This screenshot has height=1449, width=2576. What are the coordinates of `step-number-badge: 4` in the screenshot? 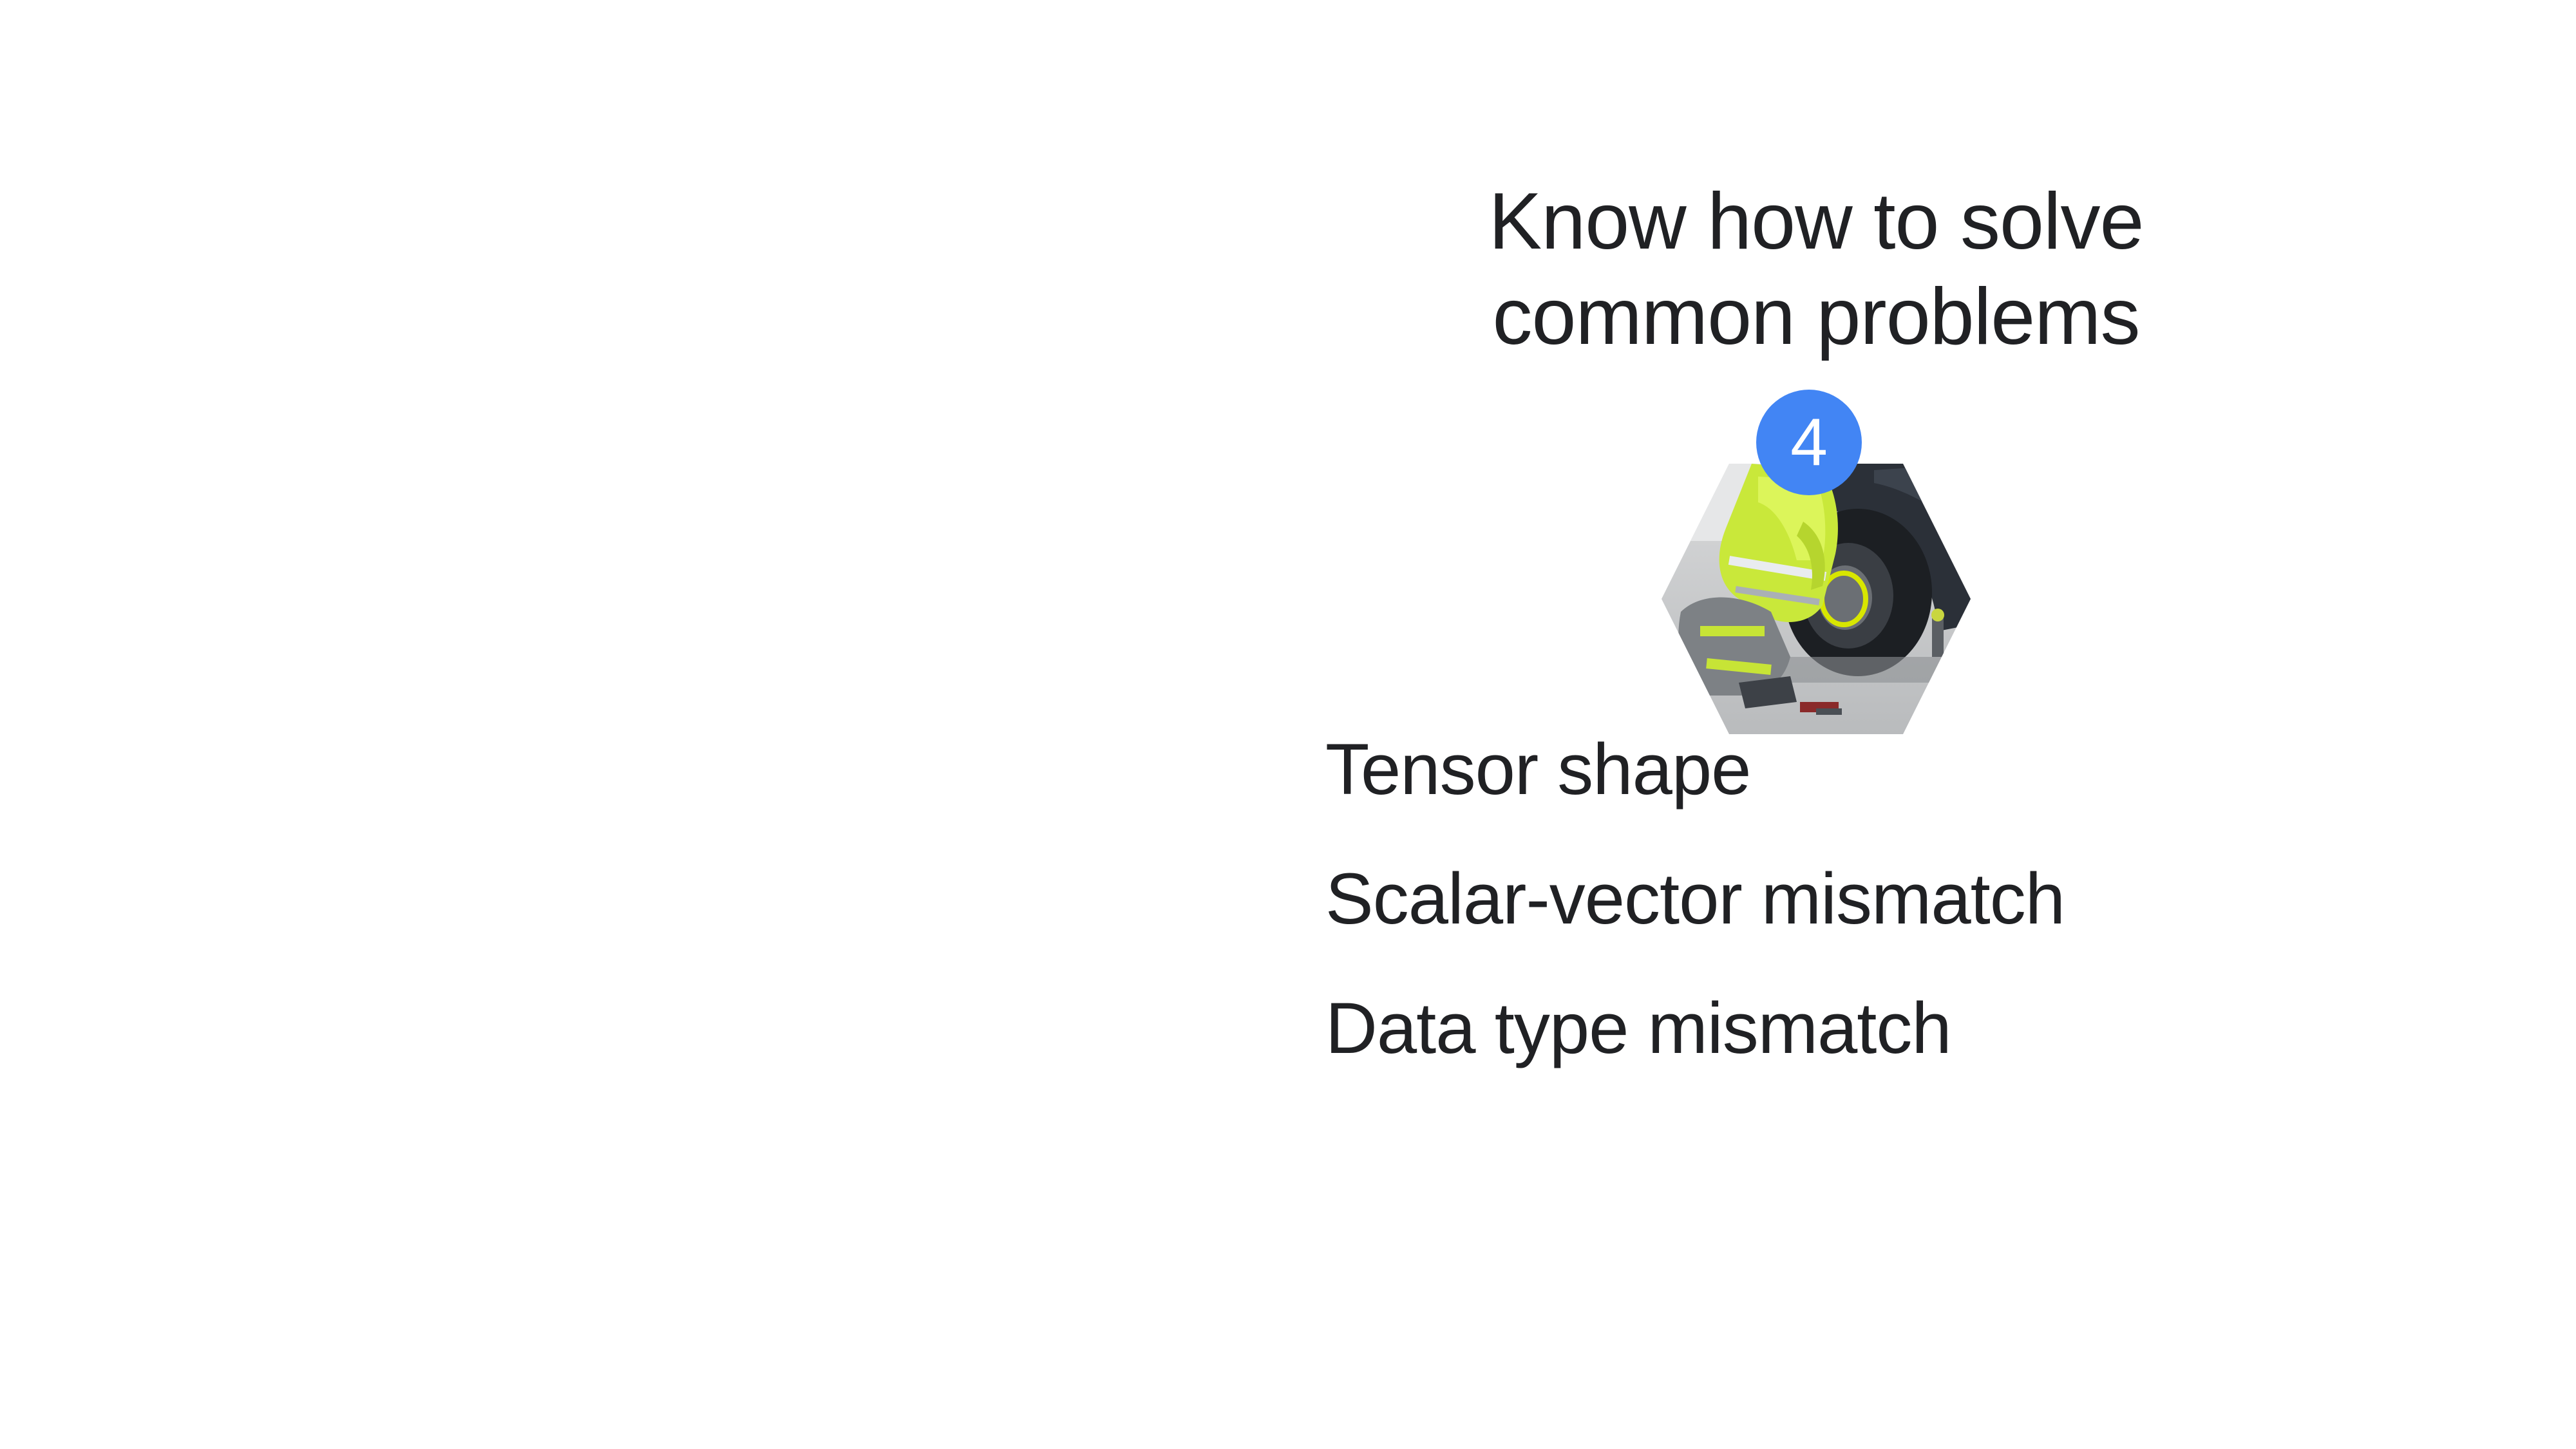 It's located at (1809, 443).